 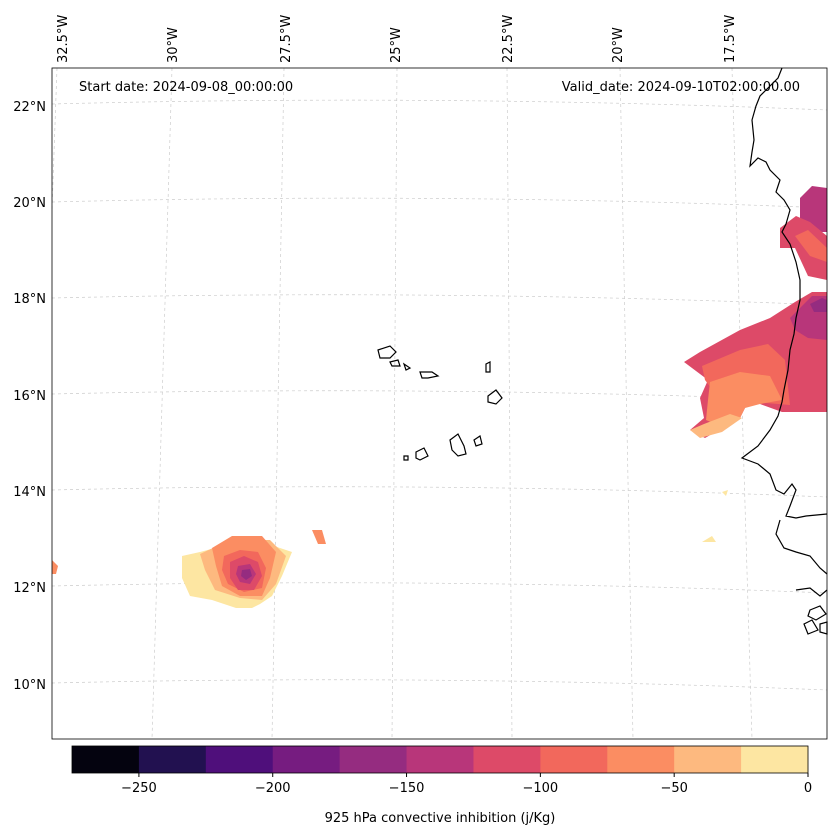 What do you see at coordinates (488, 367) in the screenshot?
I see `island-sal` at bounding box center [488, 367].